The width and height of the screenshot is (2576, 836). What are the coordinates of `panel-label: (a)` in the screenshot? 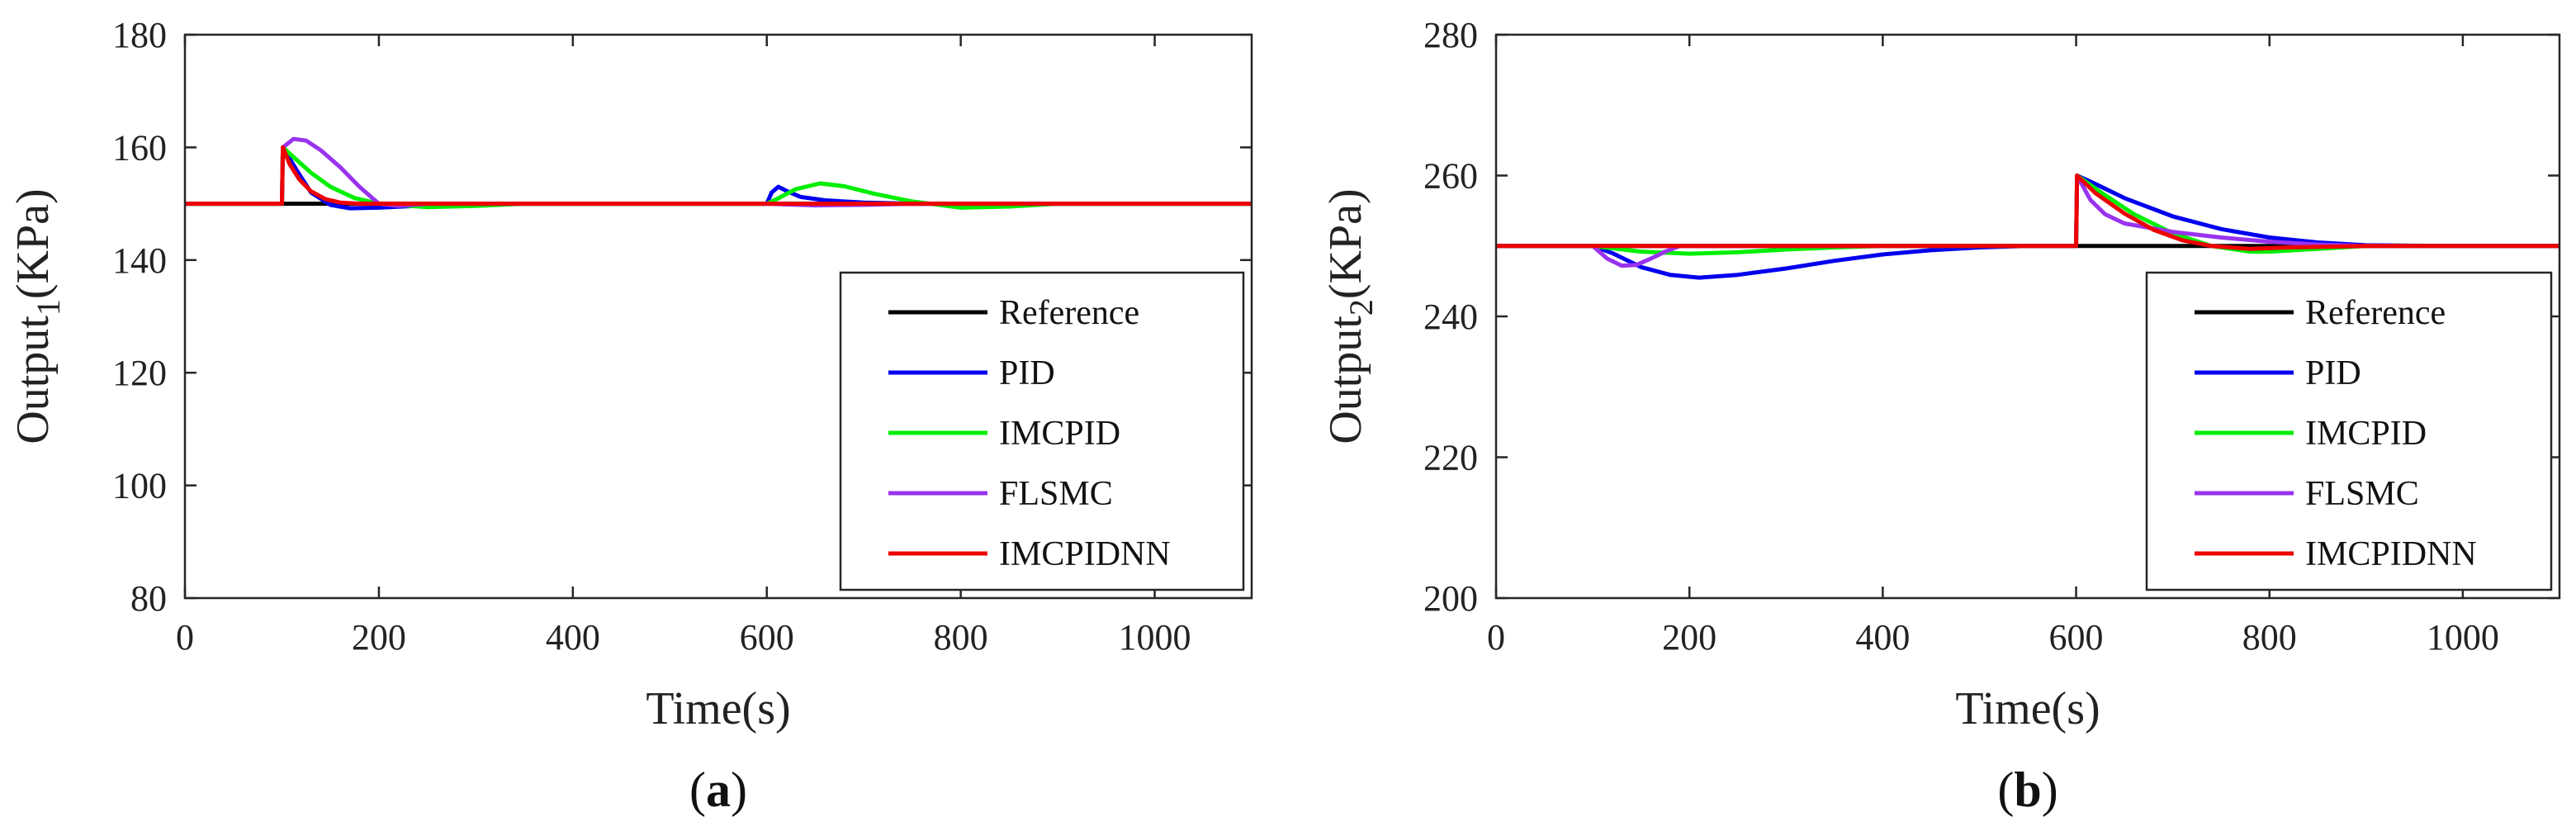 It's located at (718, 789).